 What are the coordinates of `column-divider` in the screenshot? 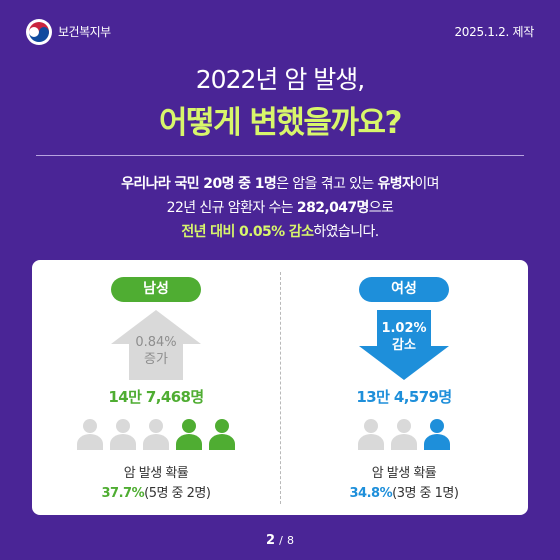 It's located at (280, 388).